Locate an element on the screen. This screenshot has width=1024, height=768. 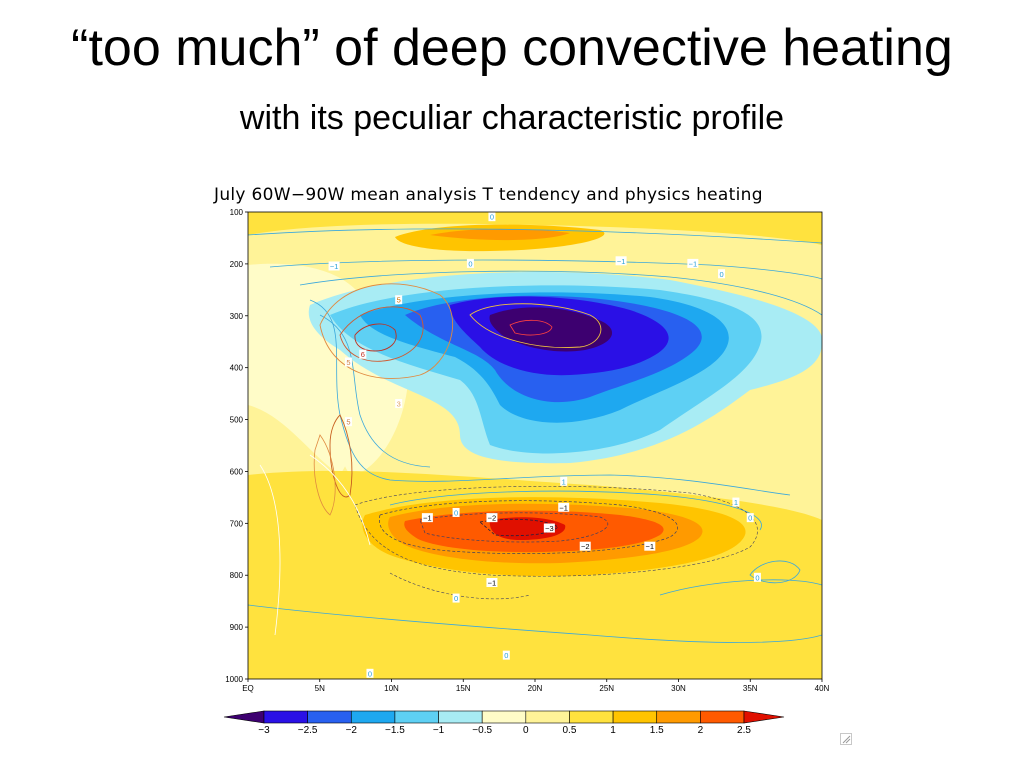
y-axis: 100 200 300 400 500 600 700 800 900 1000 is located at coordinates (236, 446).